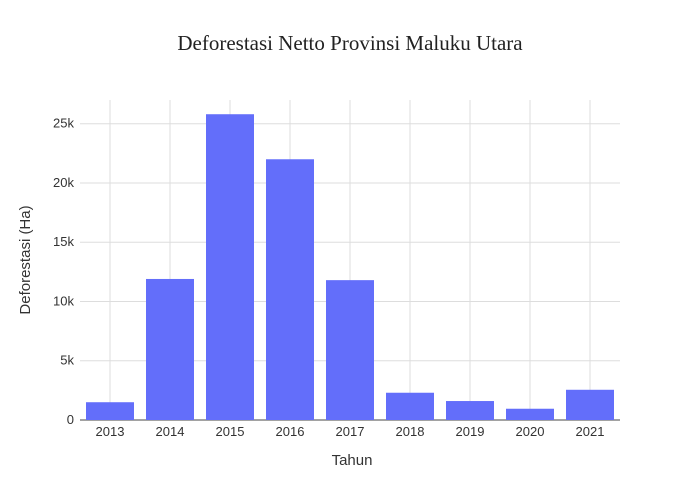 This screenshot has height=500, width=700. I want to click on y-axis-ticks: 0 5k 10k 15k 20k 25k, so click(63, 271).